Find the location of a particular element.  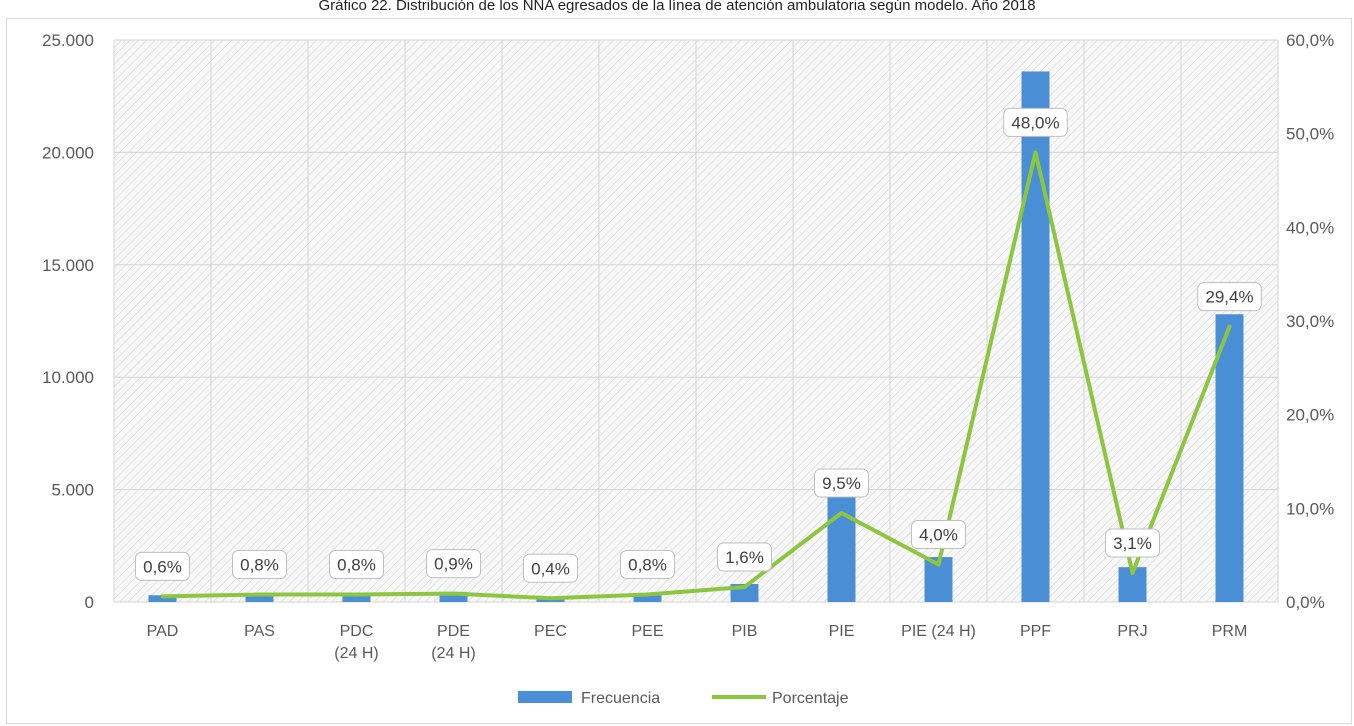

y-left-tick-label: 20.000 is located at coordinates (68, 152).